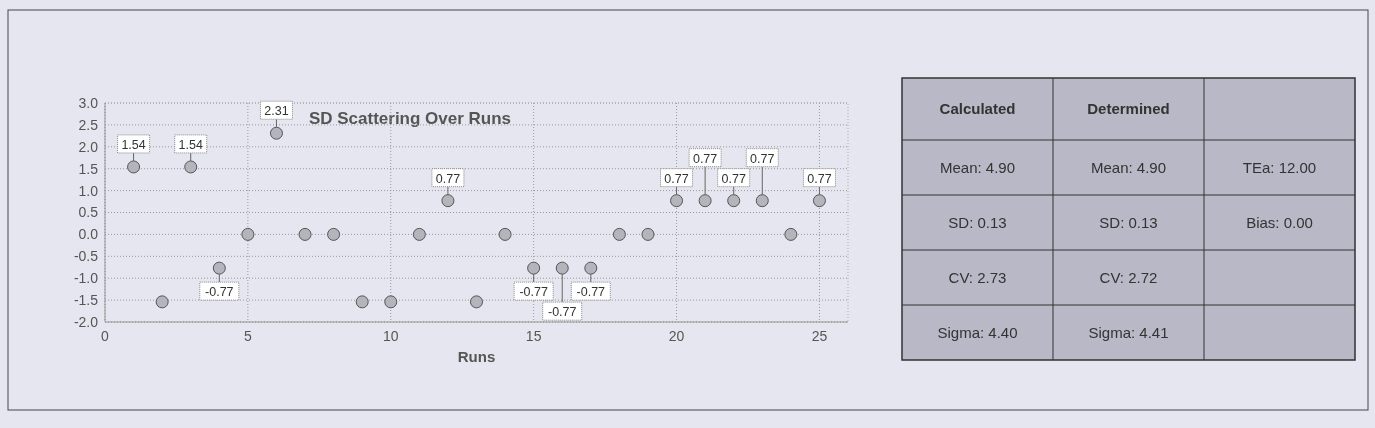 The width and height of the screenshot is (1375, 428). What do you see at coordinates (410, 118) in the screenshot?
I see `chart-title: SD Scattering Over Runs` at bounding box center [410, 118].